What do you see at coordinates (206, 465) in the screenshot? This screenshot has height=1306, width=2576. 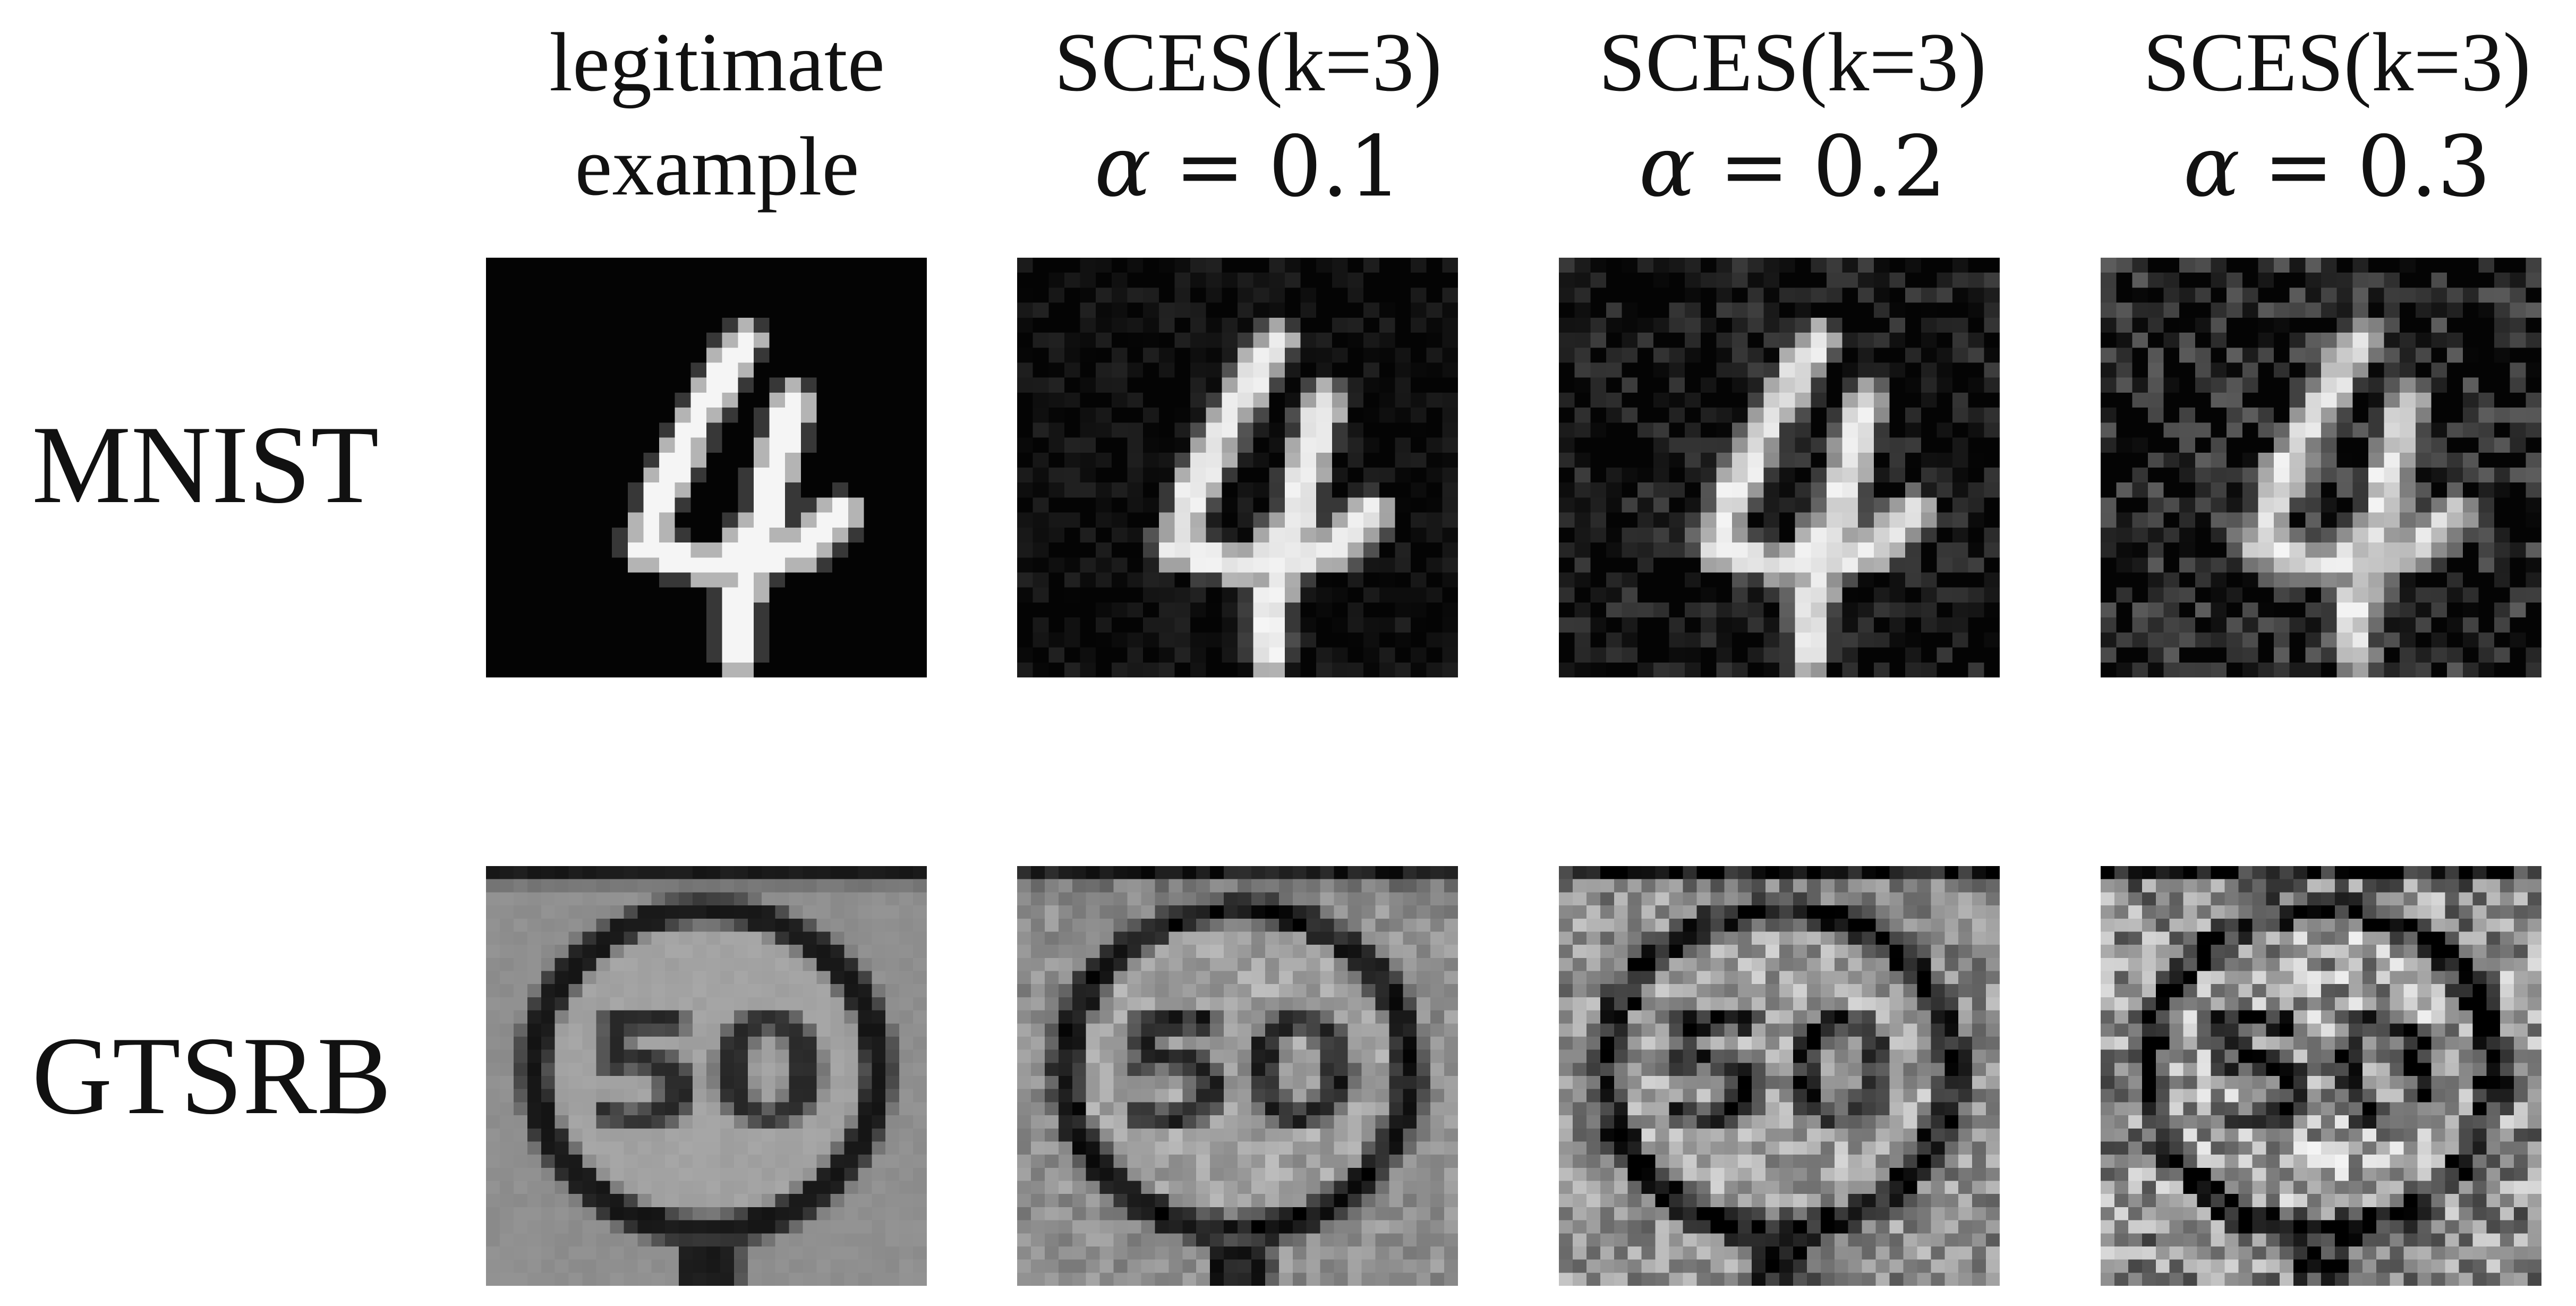 I see `row-label-mnist: MNIST` at bounding box center [206, 465].